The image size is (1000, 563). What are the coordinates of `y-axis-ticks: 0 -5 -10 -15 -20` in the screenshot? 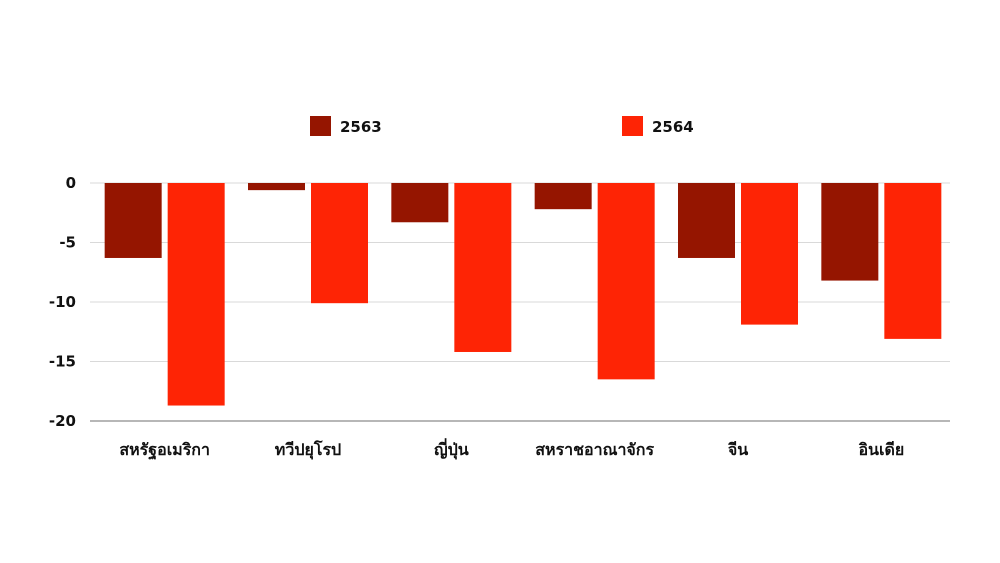 It's located at (62, 302).